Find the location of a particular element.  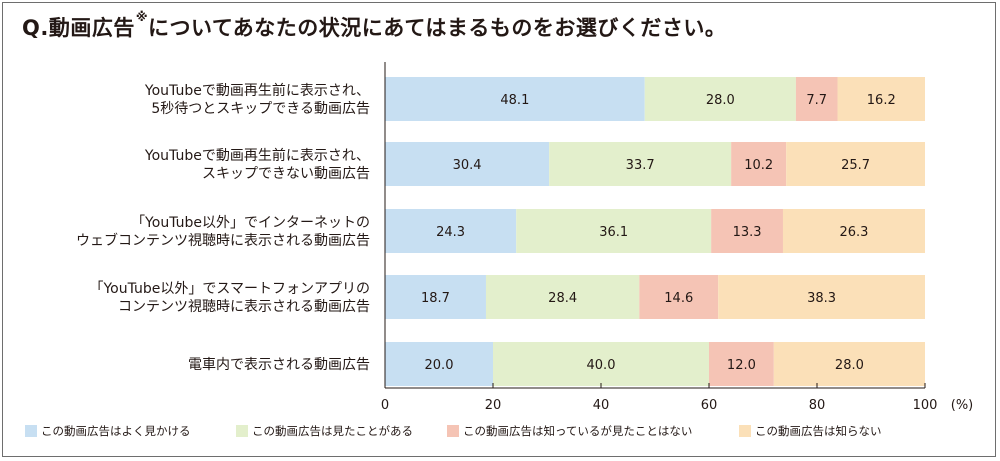

bar-value-label: 10.2 is located at coordinates (758, 165).